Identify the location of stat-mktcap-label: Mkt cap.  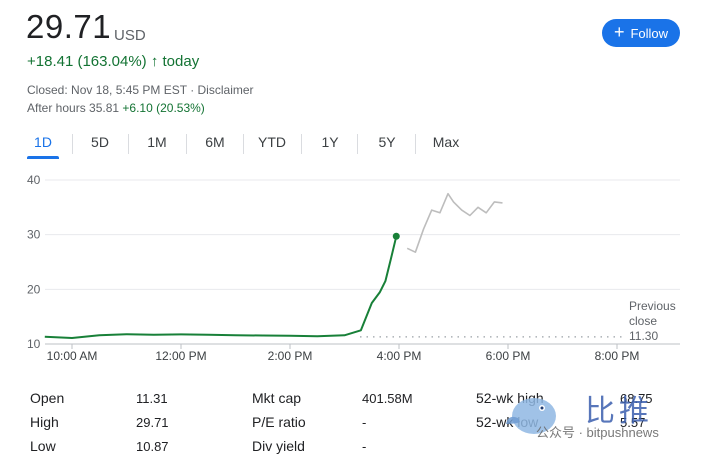
(277, 398).